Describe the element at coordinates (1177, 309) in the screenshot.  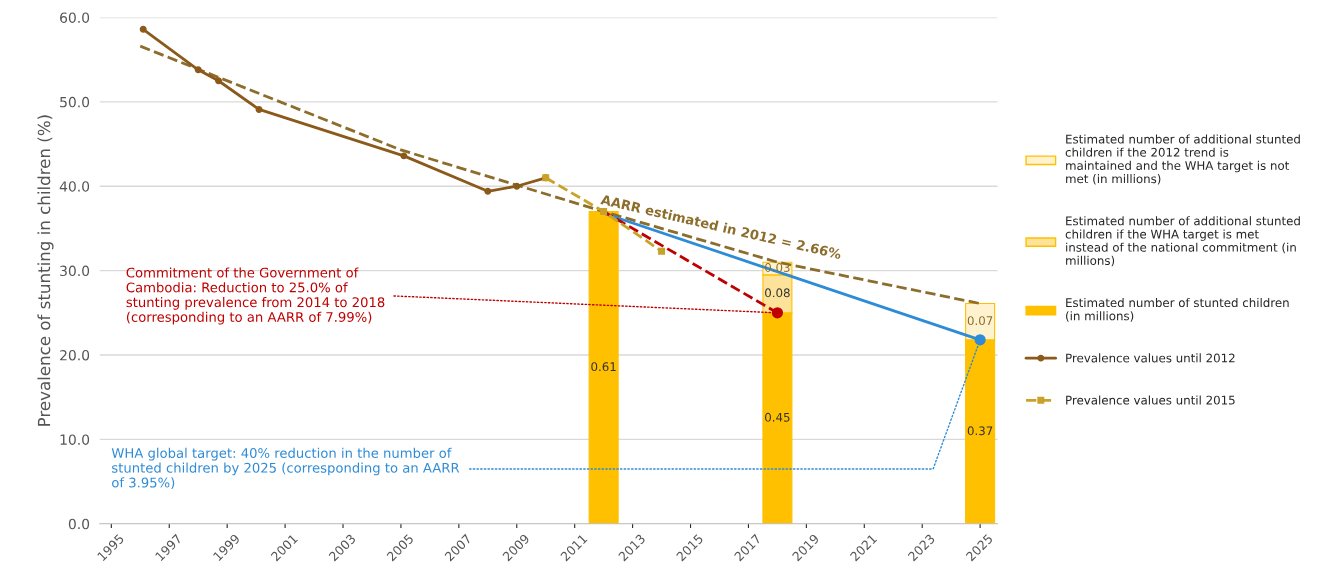
I see `legend-label: Estimated number of stunted children (in millions)` at that location.